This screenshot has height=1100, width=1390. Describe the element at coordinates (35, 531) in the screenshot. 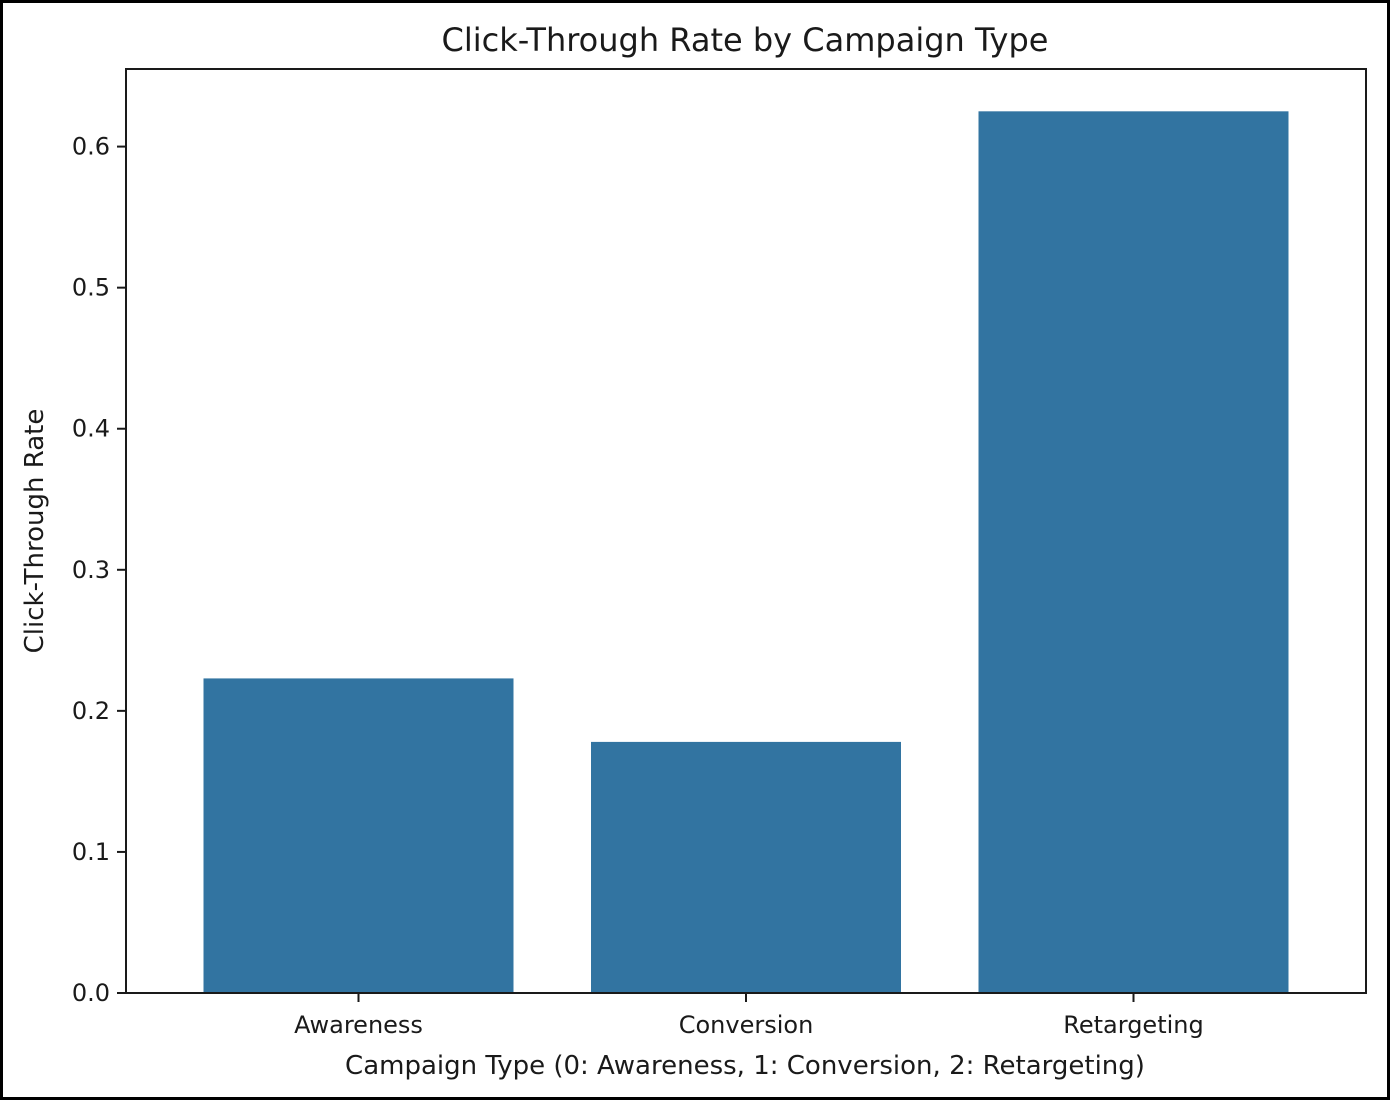

I see `y-axis-label: Click-Through Rate` at that location.